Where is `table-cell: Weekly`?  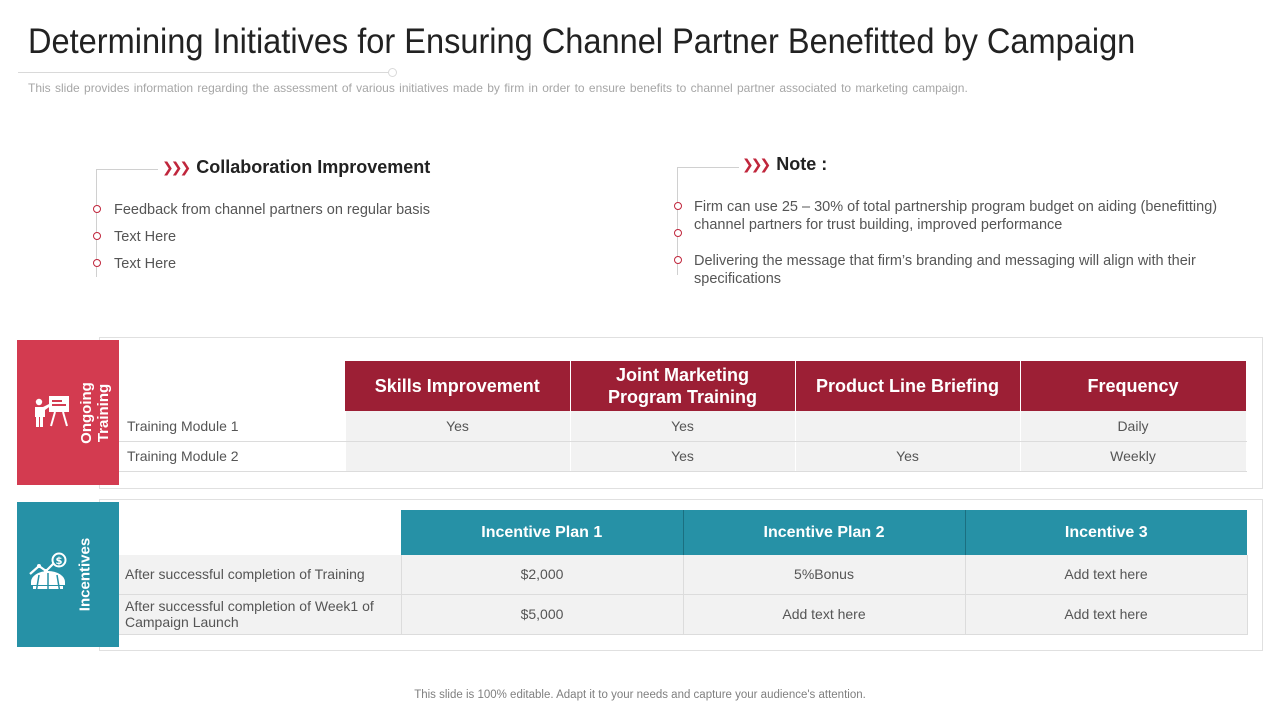
table-cell: Weekly is located at coordinates (1133, 456).